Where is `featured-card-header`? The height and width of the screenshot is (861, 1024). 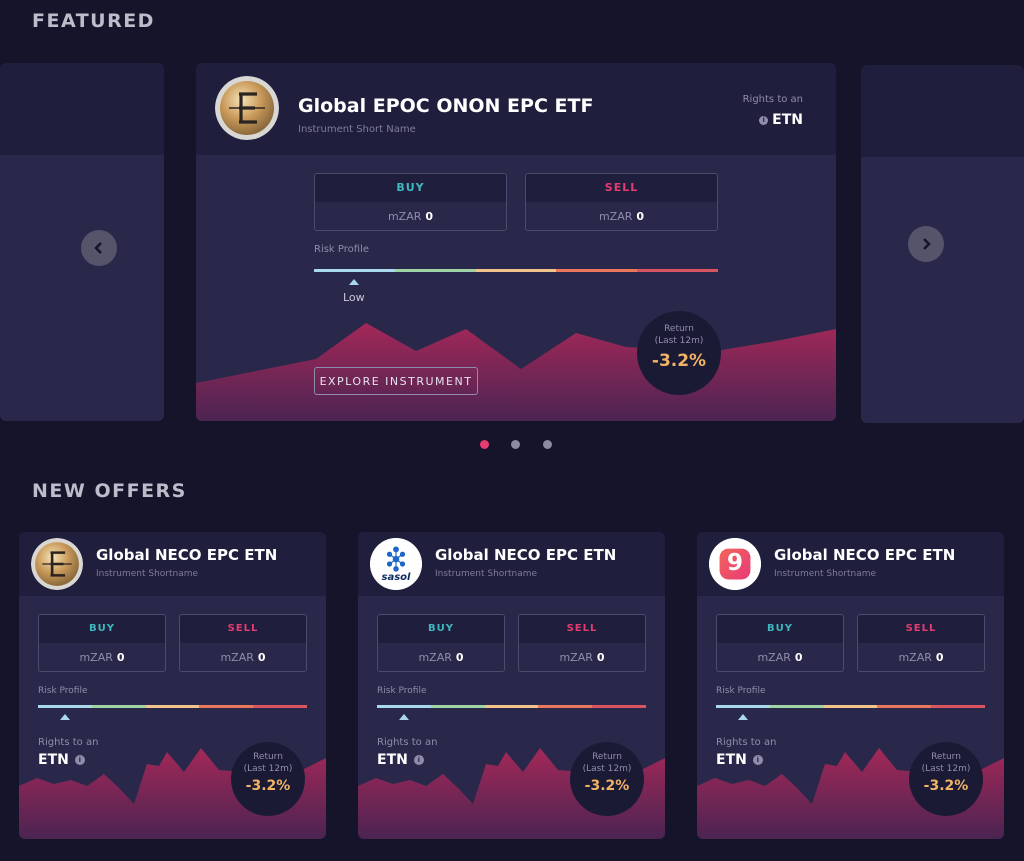 featured-card-header is located at coordinates (516, 109).